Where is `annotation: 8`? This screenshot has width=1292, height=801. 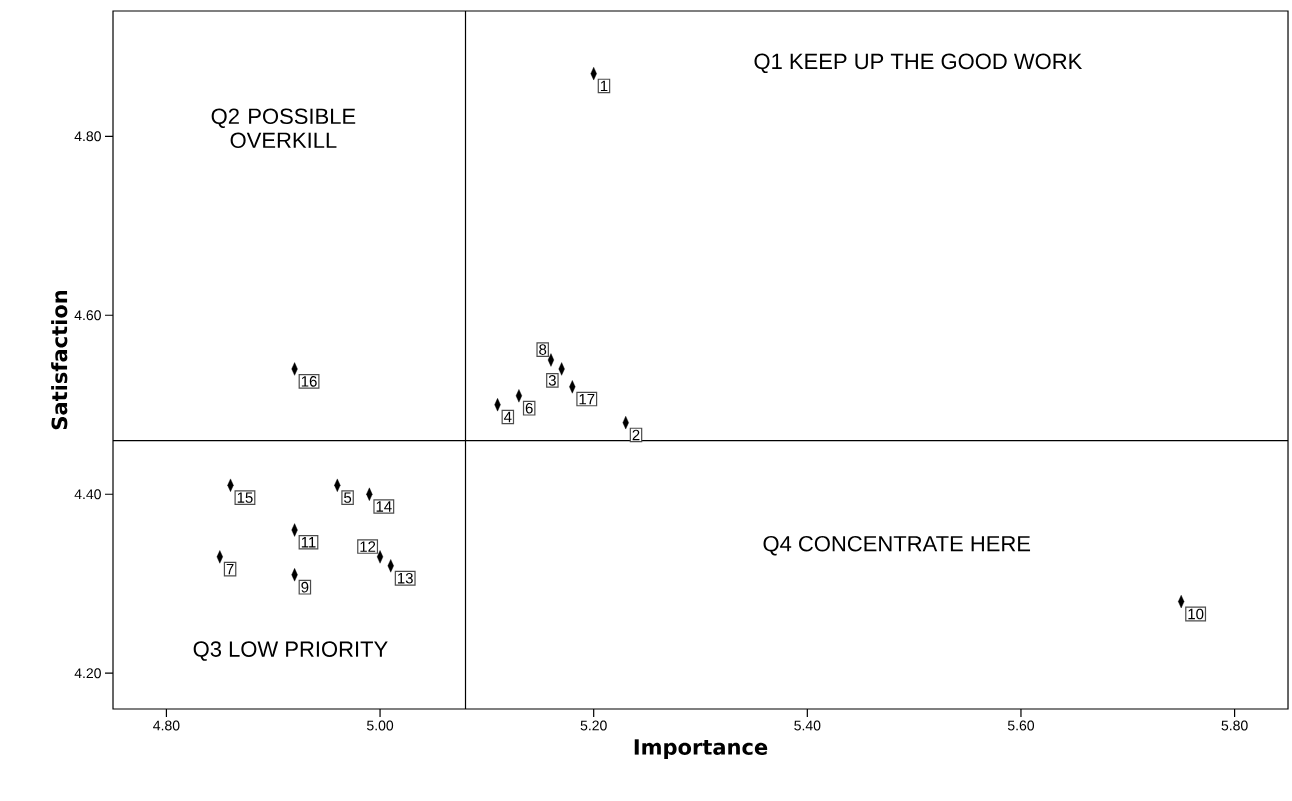
annotation: 8 is located at coordinates (543, 349).